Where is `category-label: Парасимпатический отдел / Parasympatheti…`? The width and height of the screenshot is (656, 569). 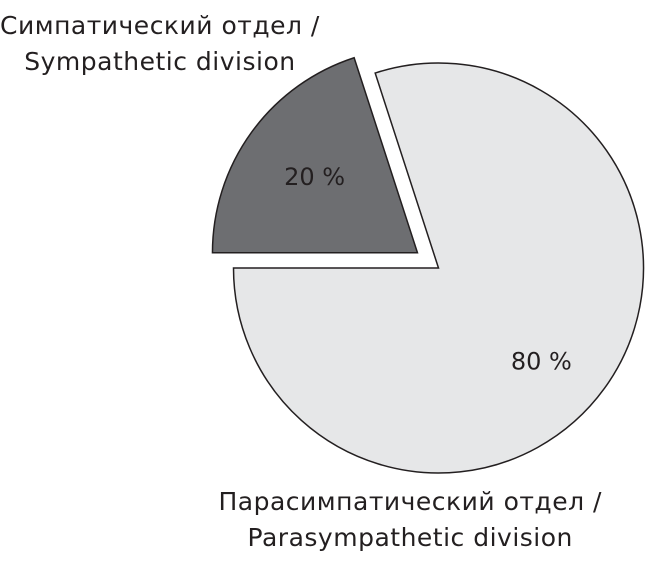 category-label: Парасимпатический отдел / Parasympatheti… is located at coordinates (410, 519).